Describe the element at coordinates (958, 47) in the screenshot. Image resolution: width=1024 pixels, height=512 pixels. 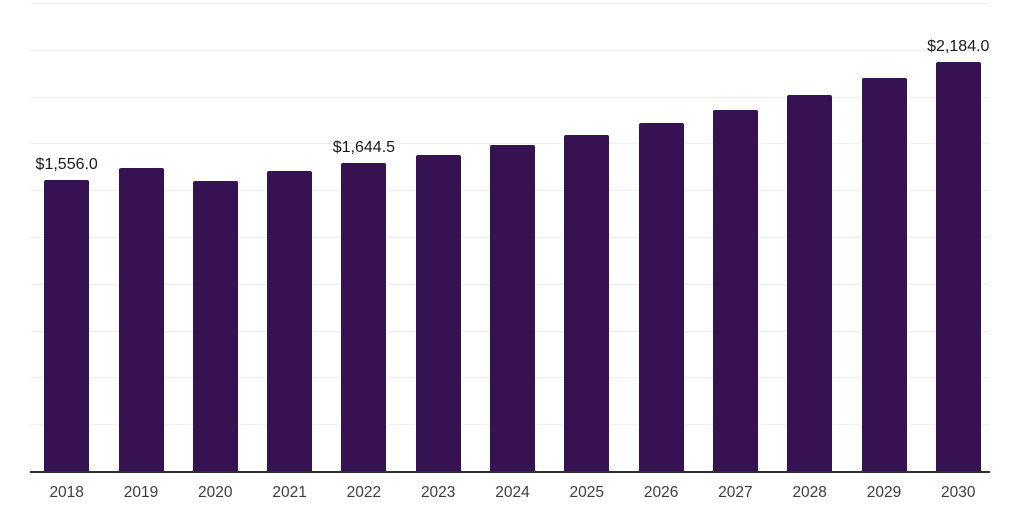
I see `value-label-2030: $2,184.0` at that location.